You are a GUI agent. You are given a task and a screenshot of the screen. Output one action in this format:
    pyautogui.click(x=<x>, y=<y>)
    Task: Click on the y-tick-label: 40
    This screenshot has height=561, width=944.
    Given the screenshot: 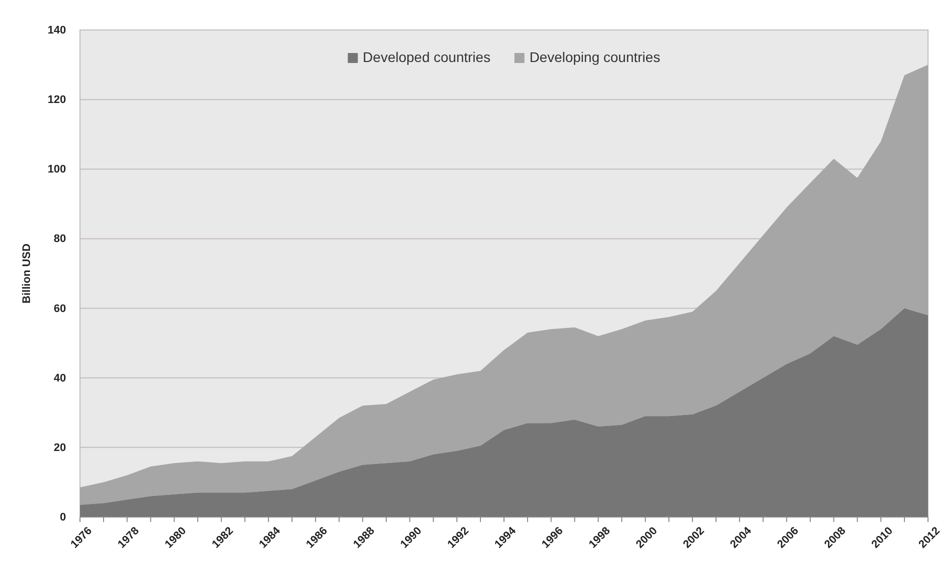 What is the action you would take?
    pyautogui.click(x=60, y=378)
    